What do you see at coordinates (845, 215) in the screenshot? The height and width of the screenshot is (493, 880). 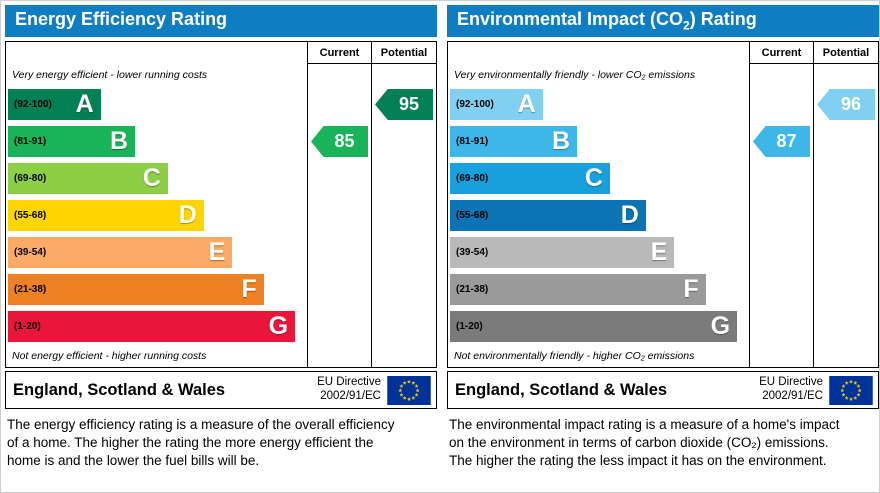 I see `potential-column: 96` at bounding box center [845, 215].